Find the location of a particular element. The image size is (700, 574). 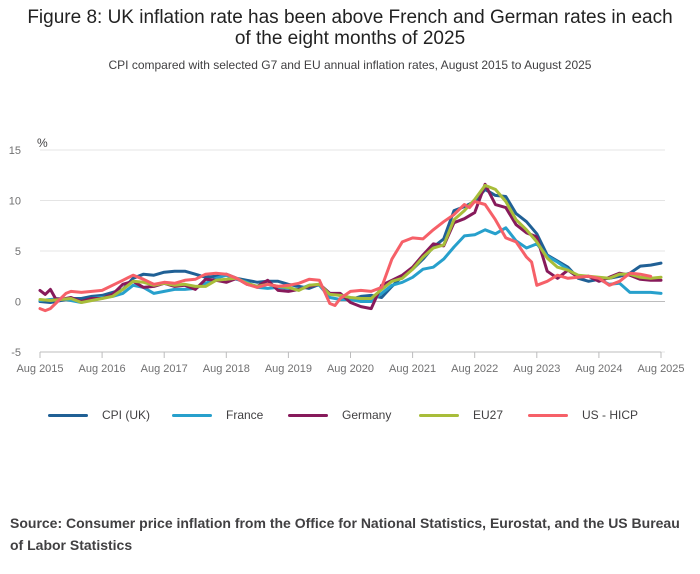

legend-label: CPI (UK) is located at coordinates (126, 415).